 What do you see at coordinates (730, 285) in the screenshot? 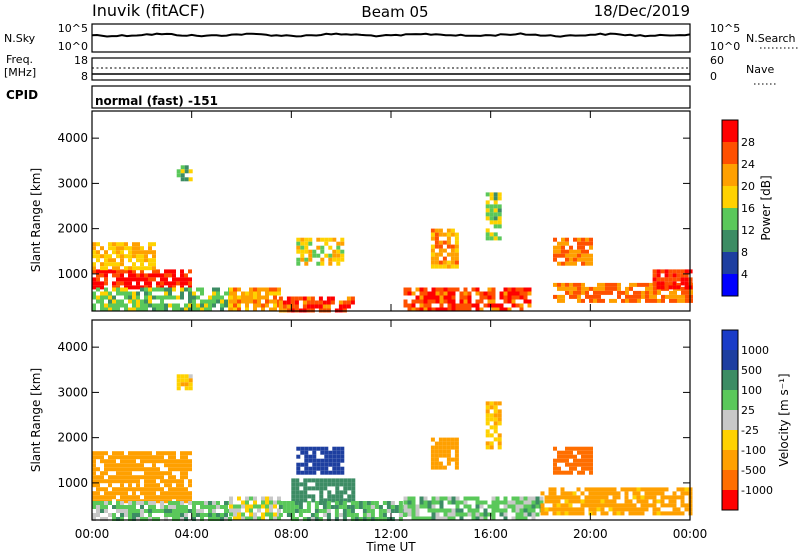
I see `power-colorbar-block` at bounding box center [730, 285].